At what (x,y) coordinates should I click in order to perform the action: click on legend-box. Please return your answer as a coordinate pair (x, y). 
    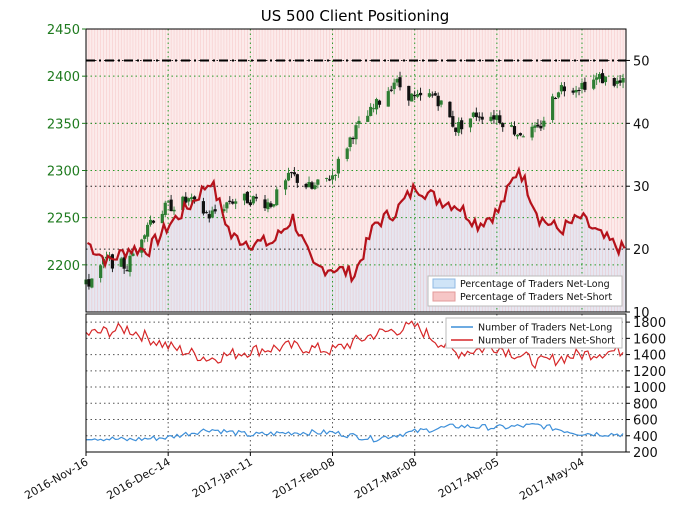
    Looking at the image, I should click on (534, 333).